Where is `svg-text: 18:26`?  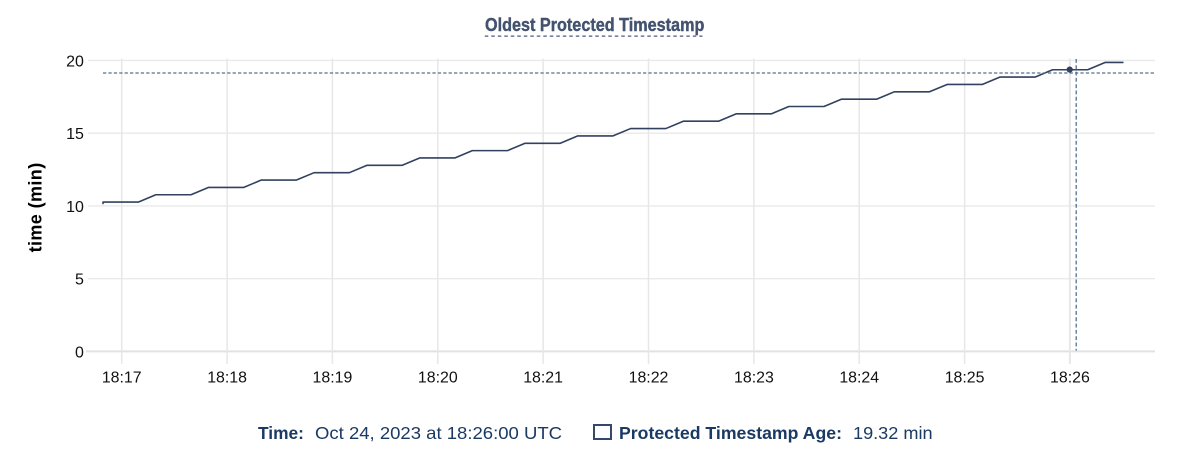
svg-text: 18:26 is located at coordinates (1070, 377).